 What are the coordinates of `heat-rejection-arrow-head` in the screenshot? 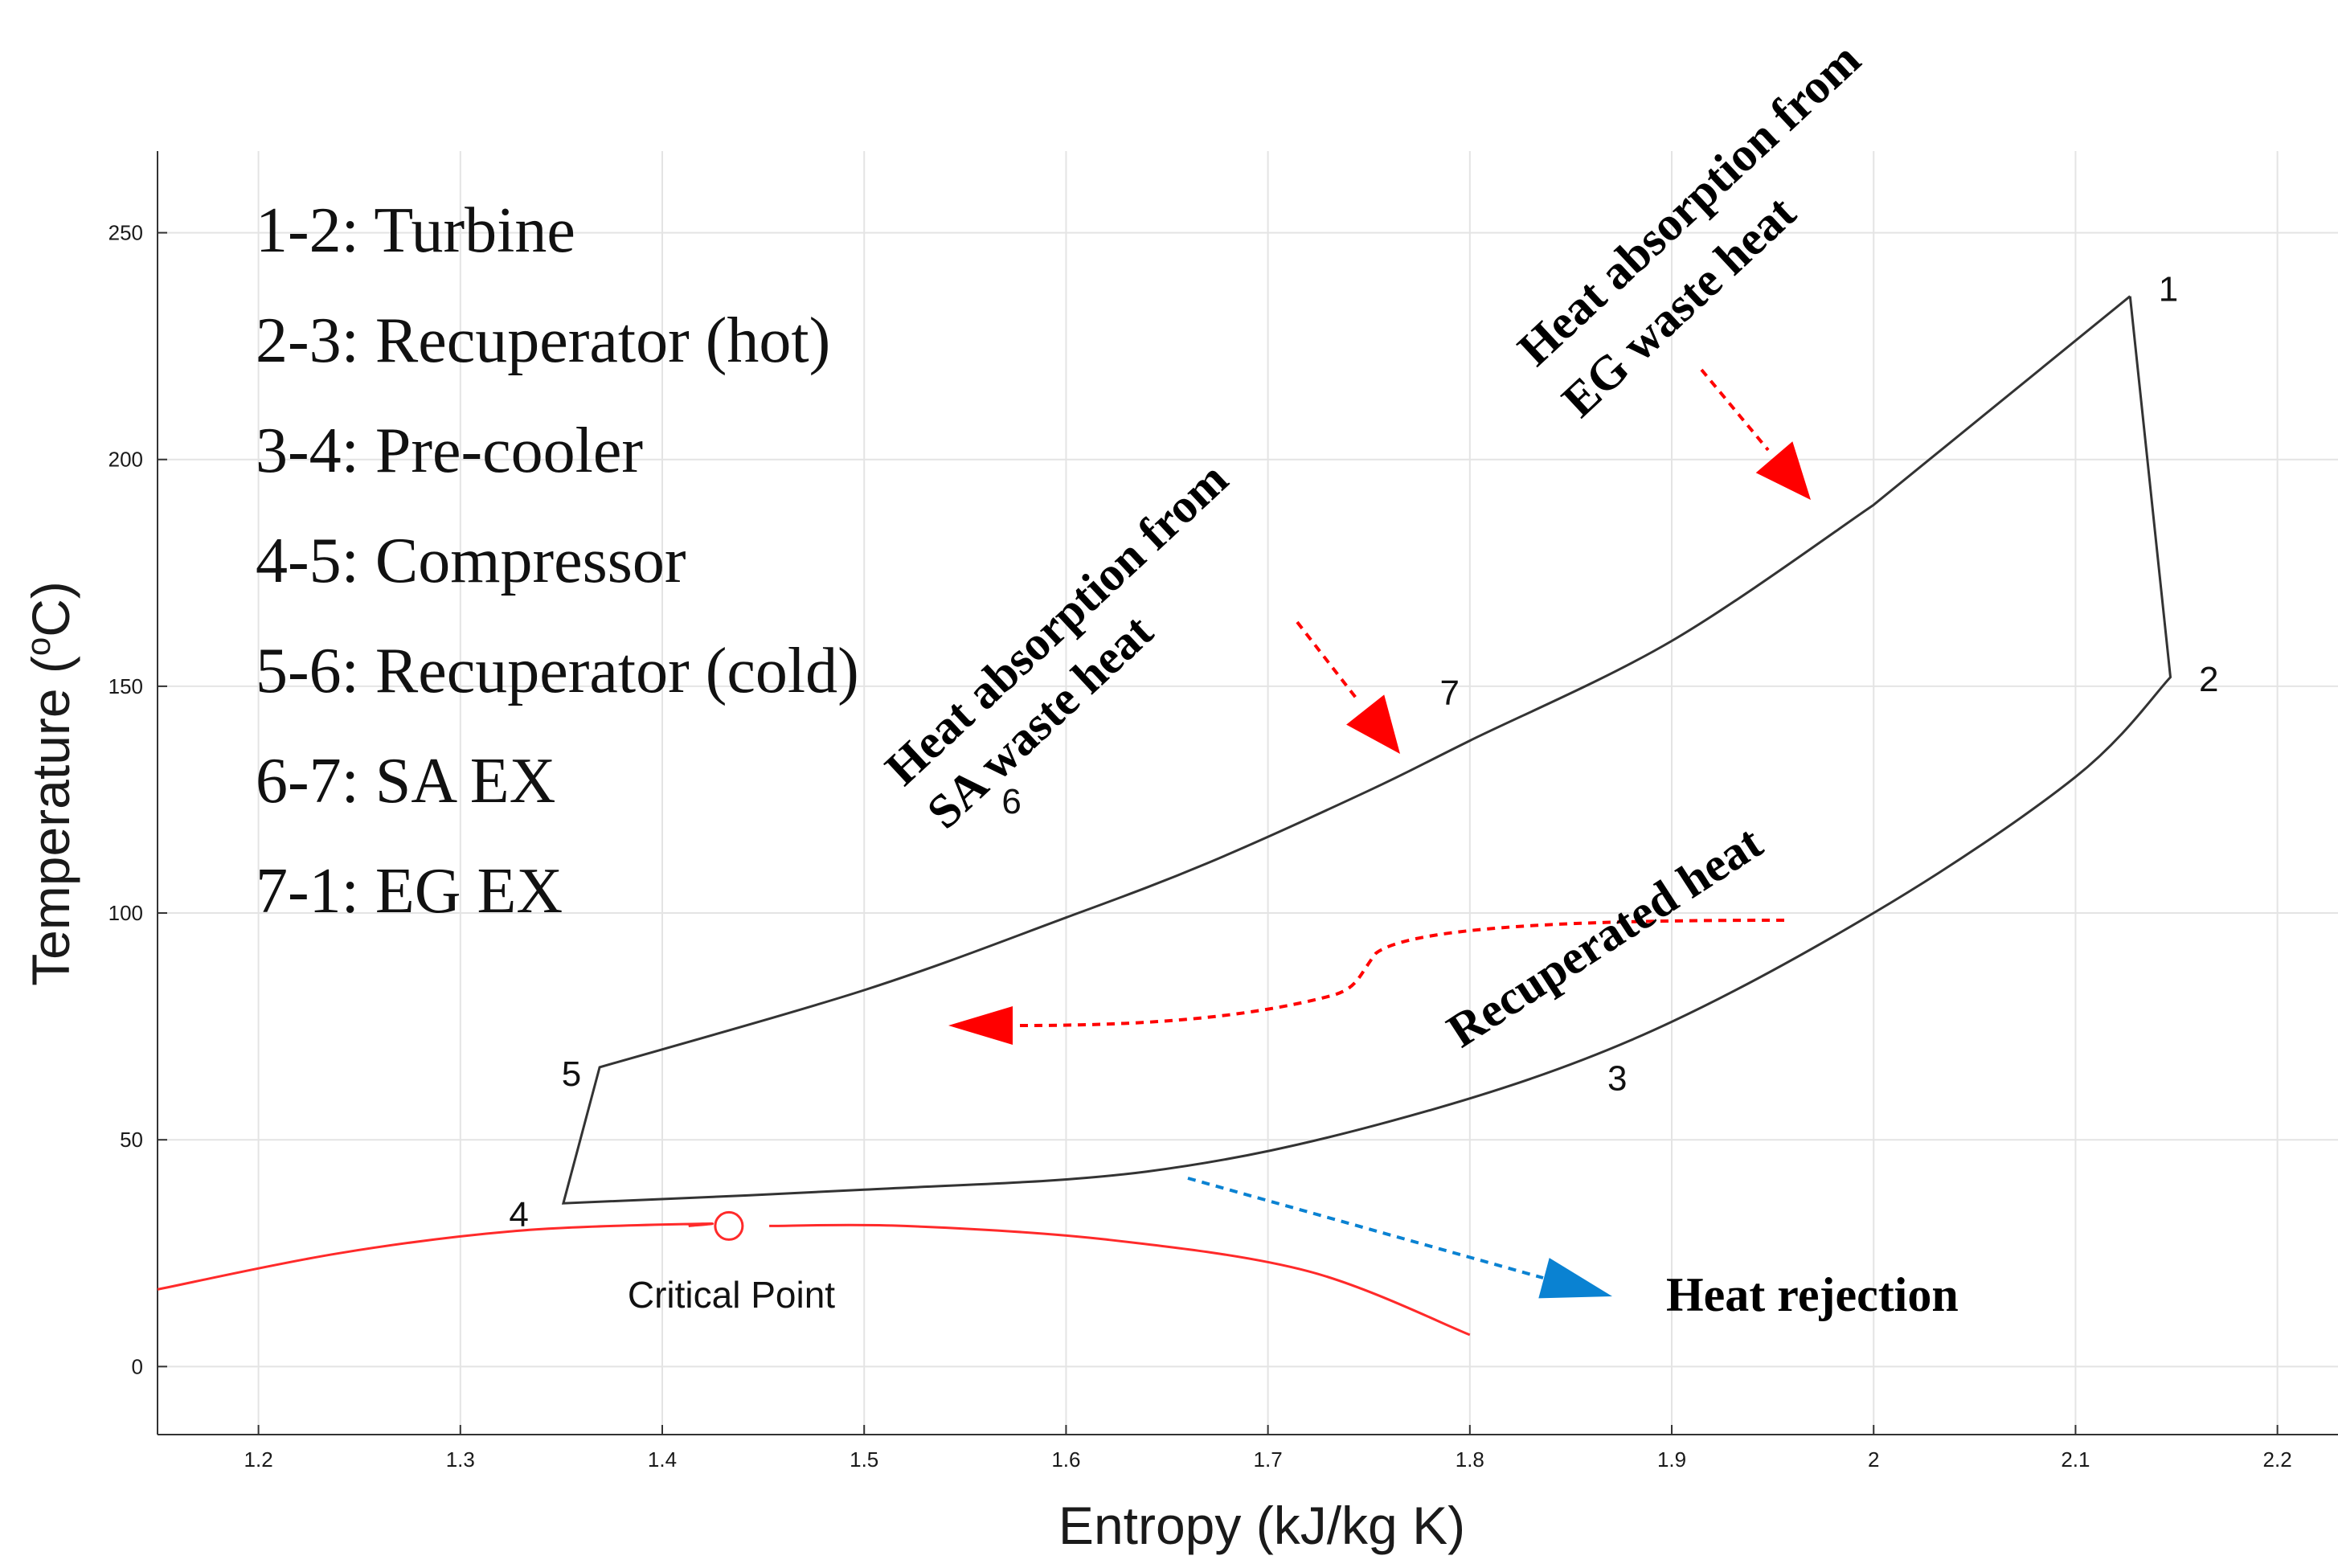 It's located at (1575, 1278).